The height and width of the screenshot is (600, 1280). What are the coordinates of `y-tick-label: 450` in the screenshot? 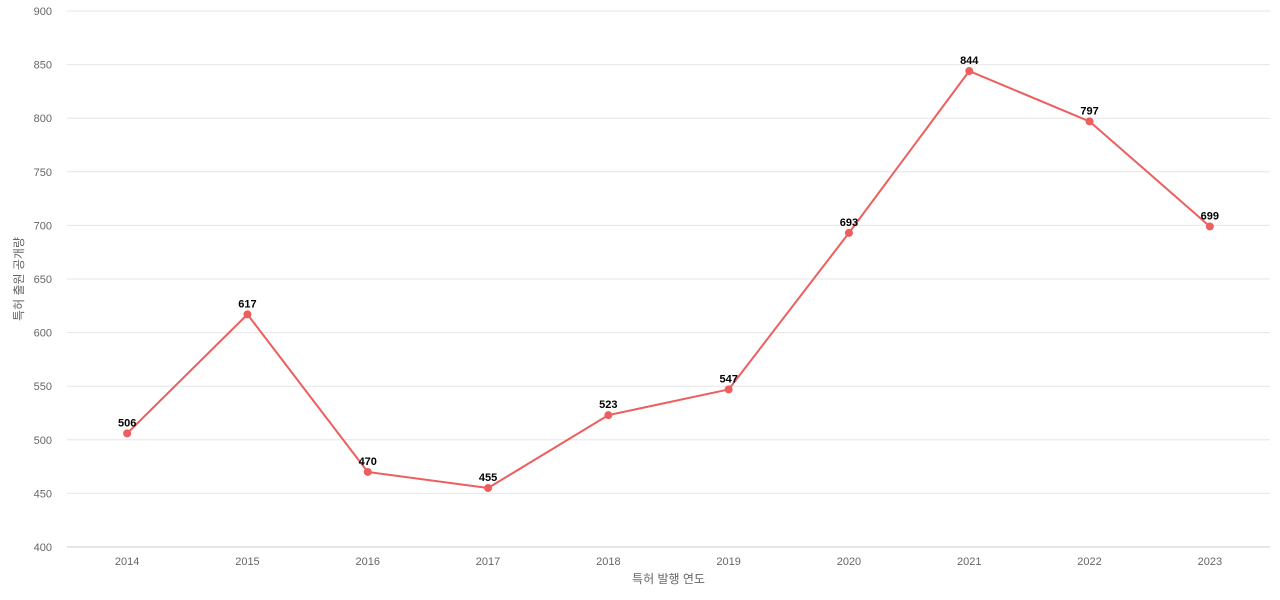 It's located at (43, 494).